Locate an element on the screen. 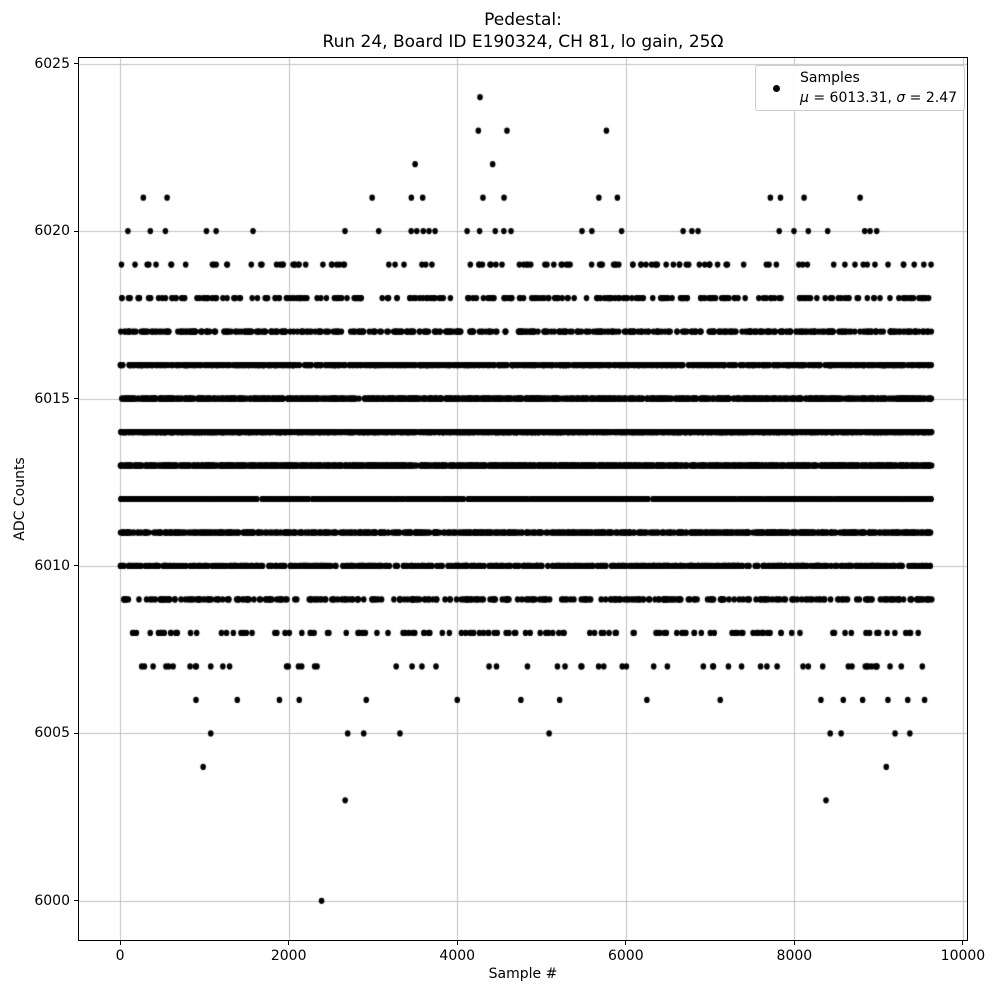 The height and width of the screenshot is (1000, 1000). y-tick-label: 6015 is located at coordinates (52, 398).